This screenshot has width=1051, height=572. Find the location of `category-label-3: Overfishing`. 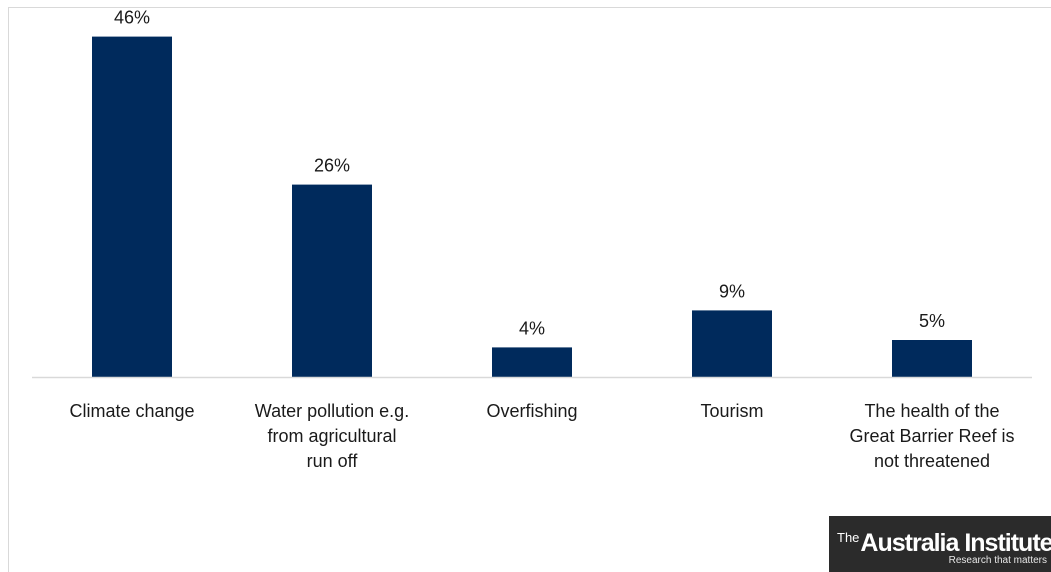

category-label-3: Overfishing is located at coordinates (531, 411).